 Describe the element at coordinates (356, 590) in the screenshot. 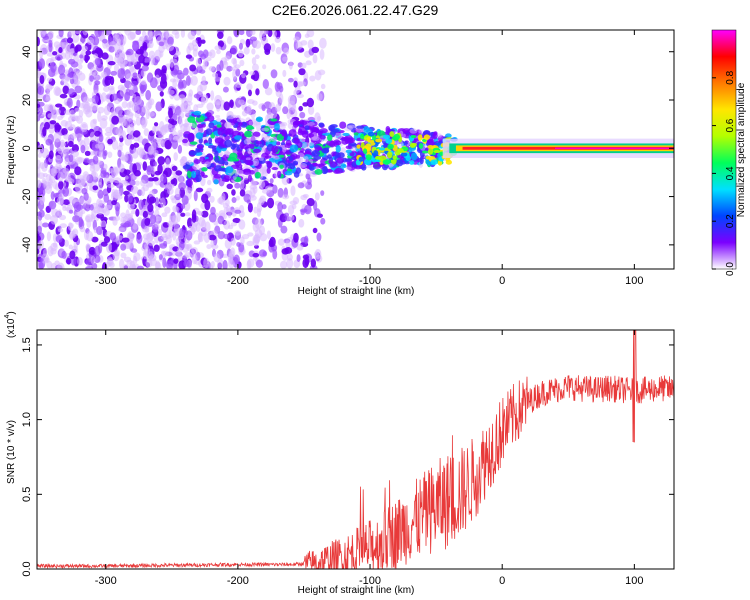

I see `bottom-x-axis-label: Height of straight line (km)` at that location.